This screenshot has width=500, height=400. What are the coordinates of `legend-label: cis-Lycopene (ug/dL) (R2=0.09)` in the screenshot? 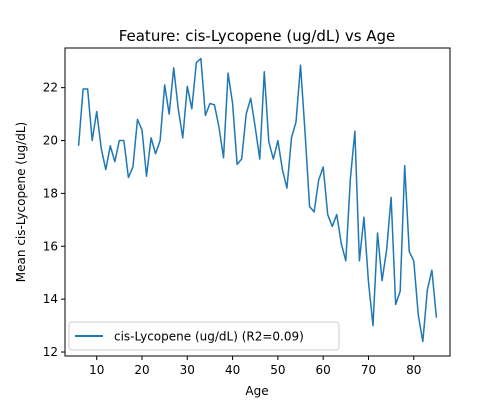 It's located at (209, 337).